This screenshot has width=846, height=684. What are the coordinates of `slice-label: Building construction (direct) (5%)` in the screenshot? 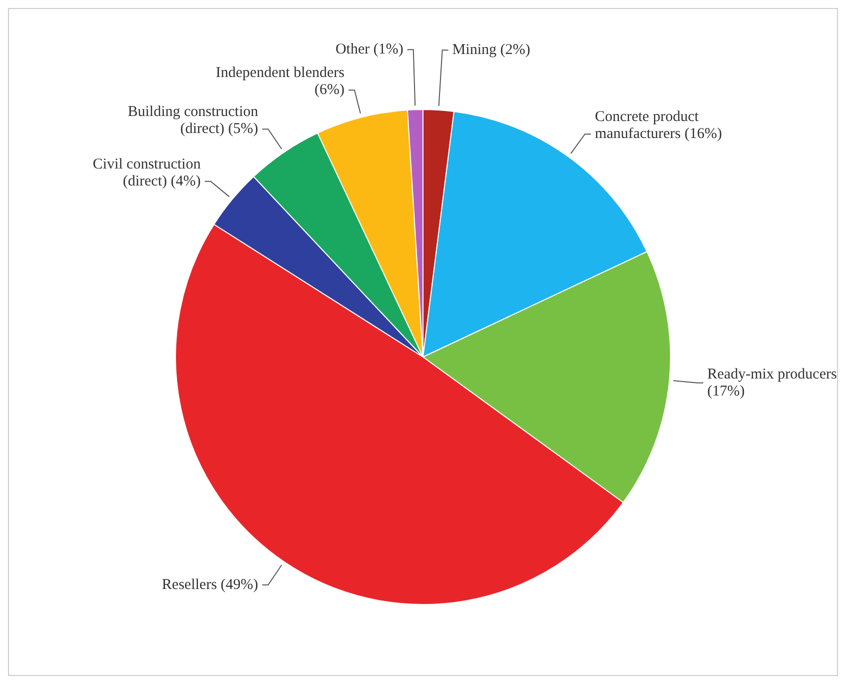 It's located at (193, 121).